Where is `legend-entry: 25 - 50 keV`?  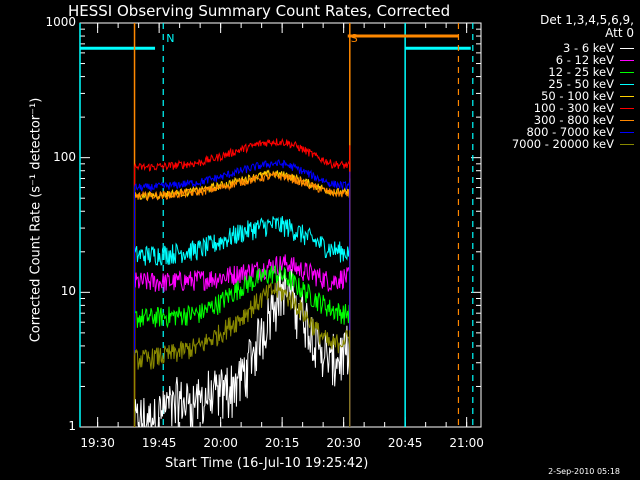 legend-entry: 25 - 50 keV is located at coordinates (573, 84).